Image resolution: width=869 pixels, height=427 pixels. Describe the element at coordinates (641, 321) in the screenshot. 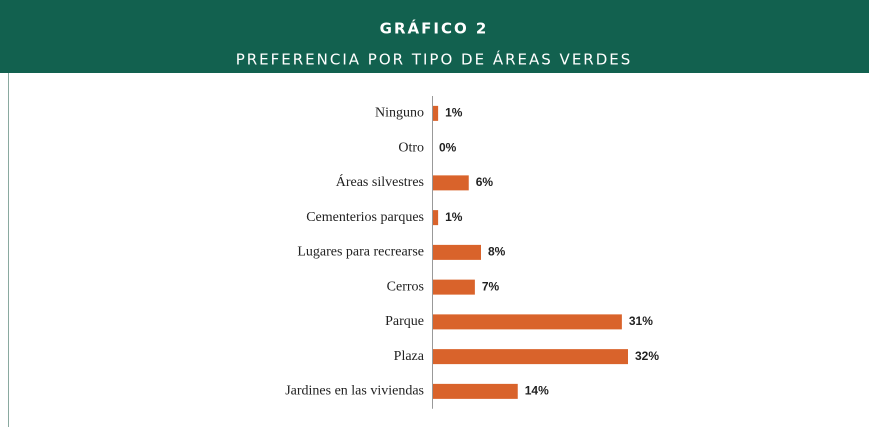

I see `value-label: 31%` at that location.